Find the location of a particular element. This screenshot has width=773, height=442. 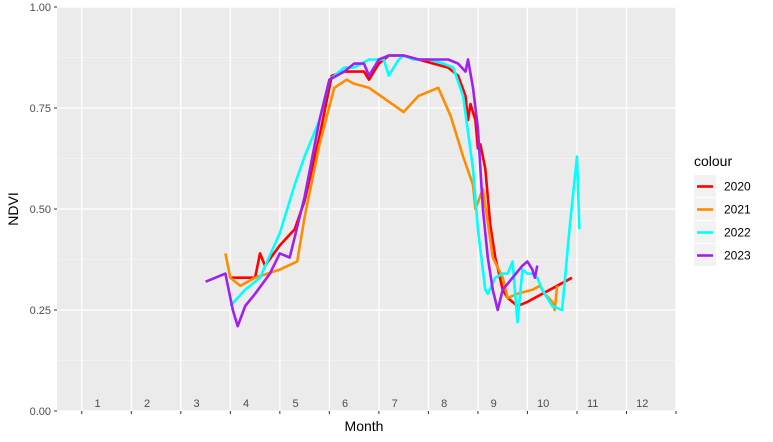

month-label: 11 is located at coordinates (592, 404).